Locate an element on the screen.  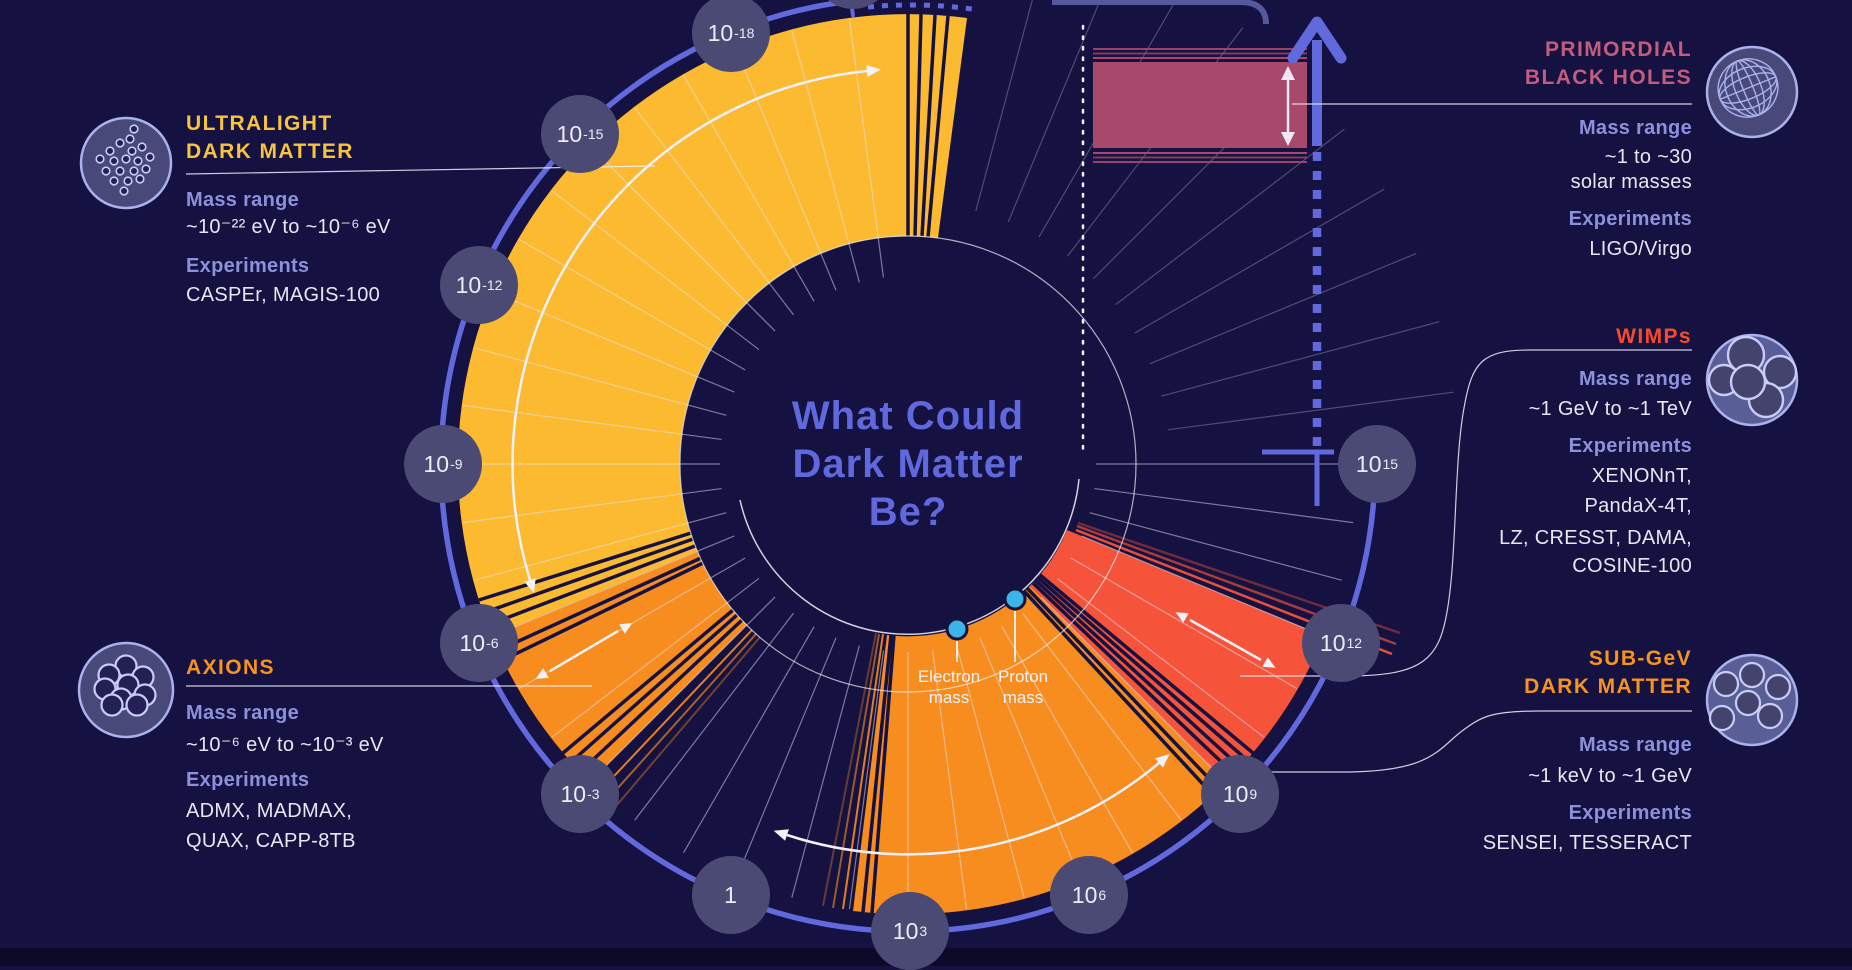
mass-range-value: ~10⁻²² eV to ~10⁻⁶ eV is located at coordinates (288, 227).